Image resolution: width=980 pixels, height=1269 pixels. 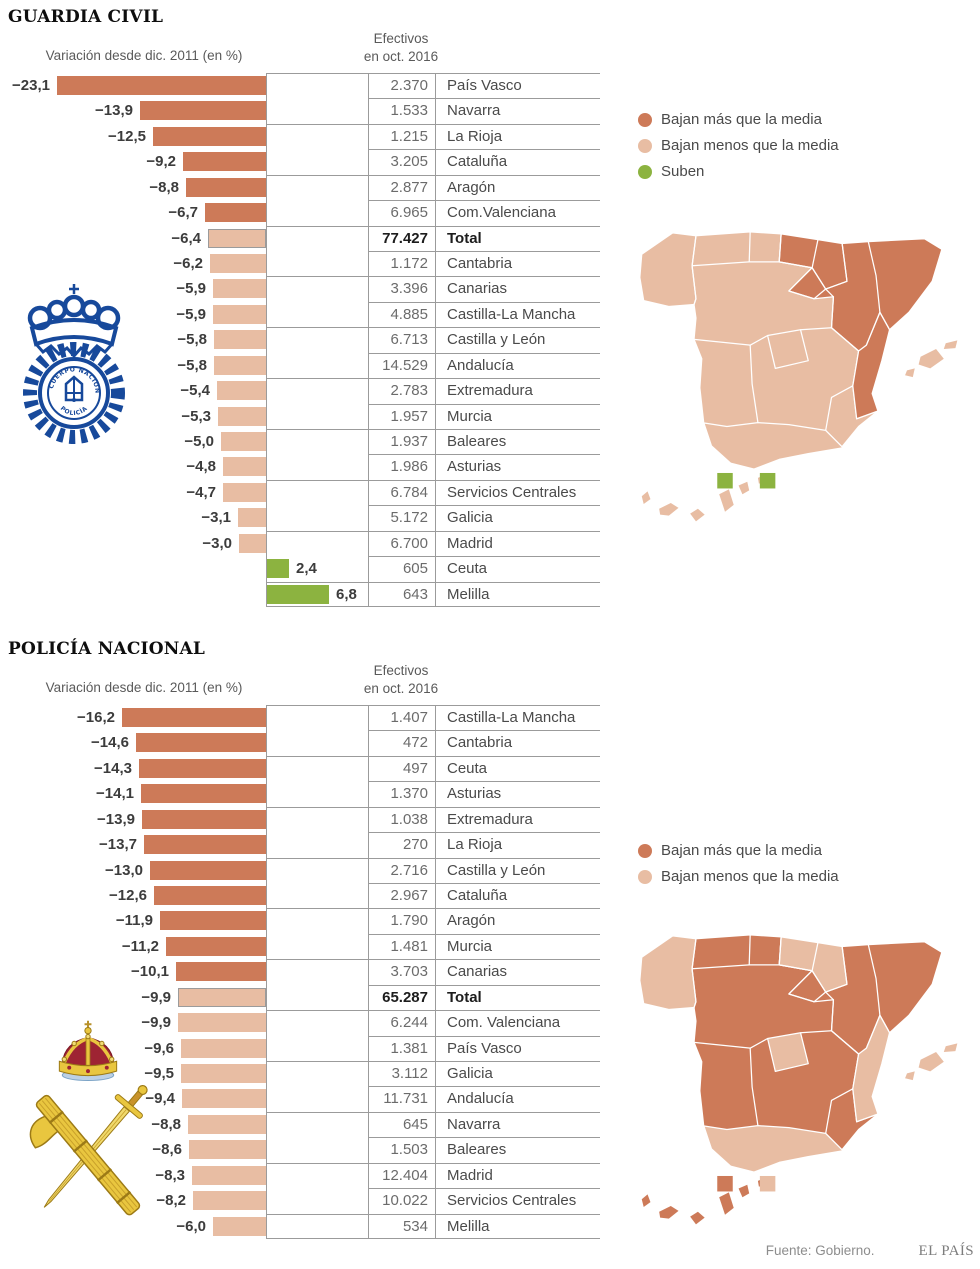 I want to click on region-cell: Andalucía, so click(x=480, y=365).